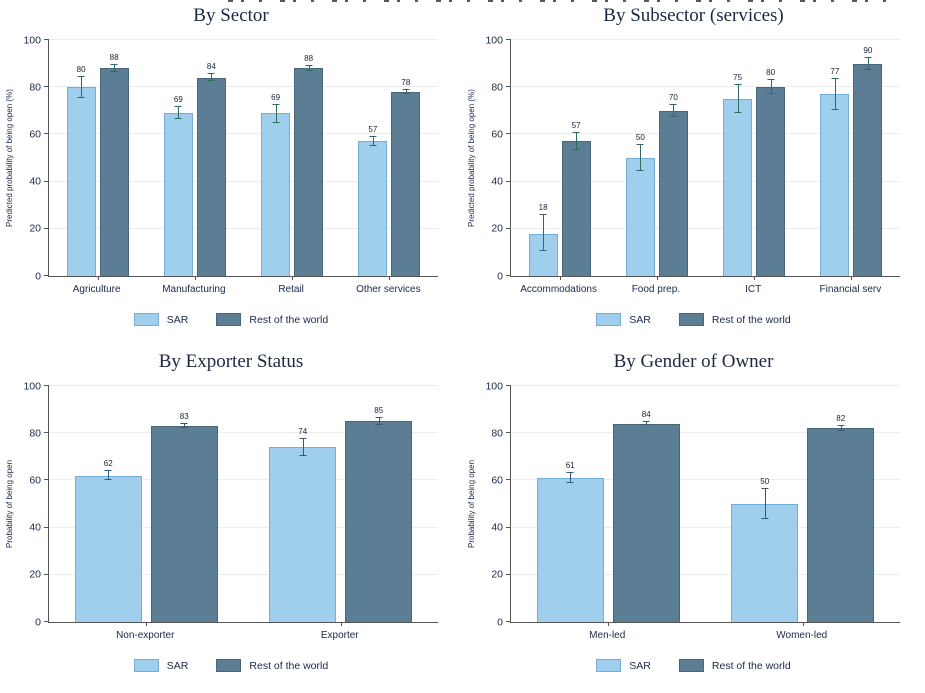 This screenshot has height=693, width=925. I want to click on chart-title: By Gender of Owner, so click(693, 361).